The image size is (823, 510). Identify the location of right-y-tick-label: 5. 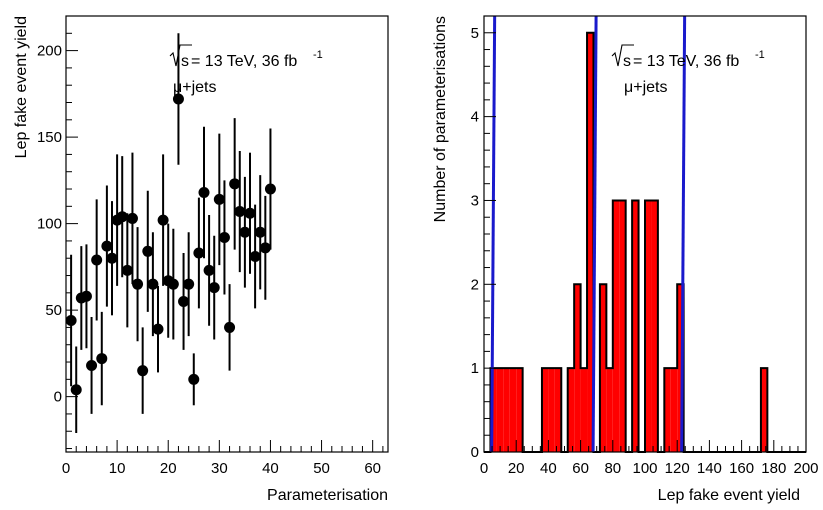
(475, 33).